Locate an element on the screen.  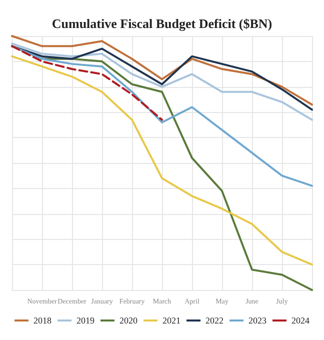
legend-label: 2019 is located at coordinates (85, 321).